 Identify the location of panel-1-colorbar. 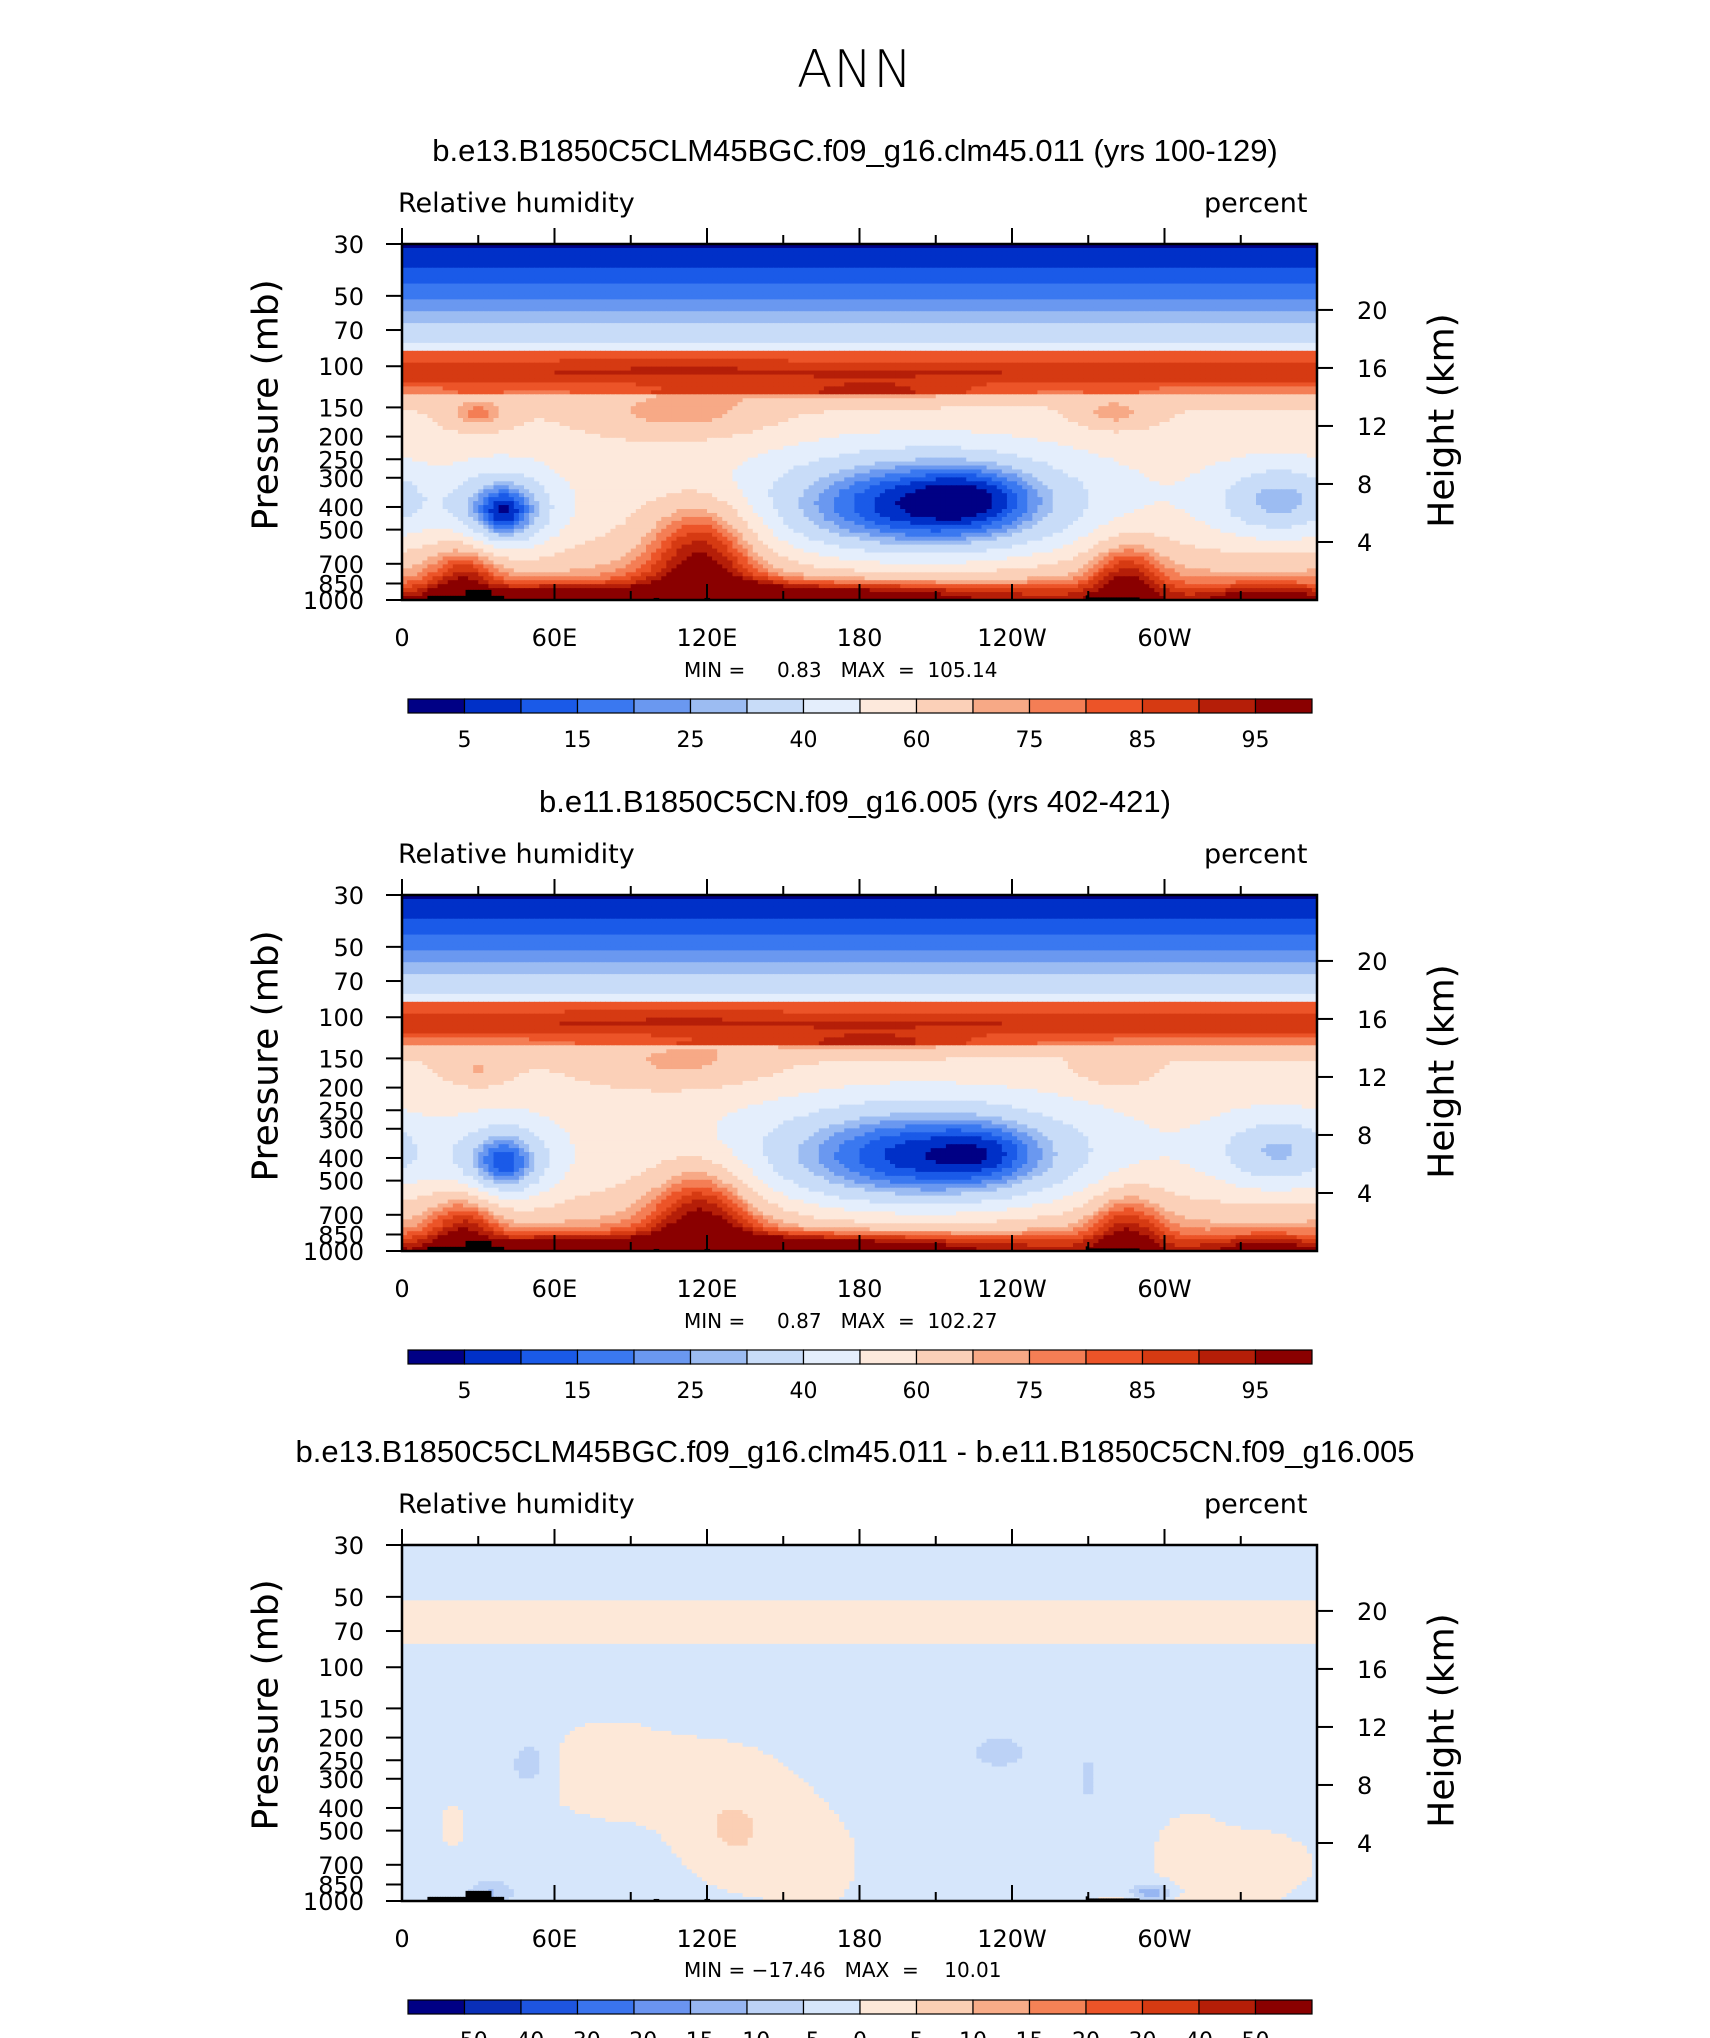
(860, 706).